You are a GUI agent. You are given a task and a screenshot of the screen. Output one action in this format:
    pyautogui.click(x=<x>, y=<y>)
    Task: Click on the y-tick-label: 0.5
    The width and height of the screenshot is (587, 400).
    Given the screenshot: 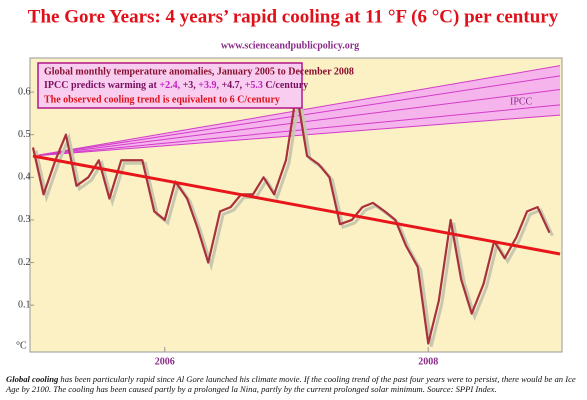 What is the action you would take?
    pyautogui.click(x=24, y=134)
    